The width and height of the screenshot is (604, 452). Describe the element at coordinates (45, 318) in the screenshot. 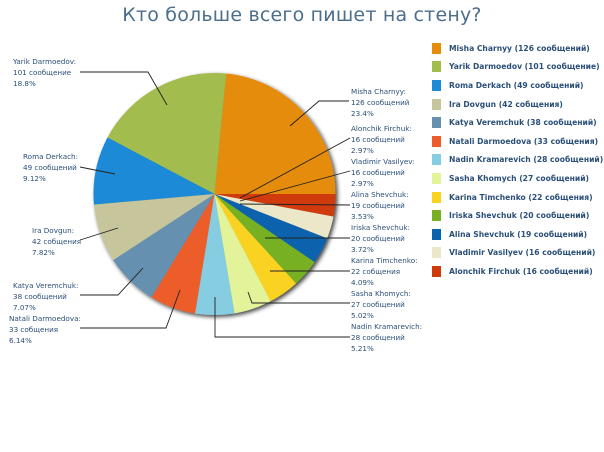

I see `label-name: Natali Darmoedova:` at that location.